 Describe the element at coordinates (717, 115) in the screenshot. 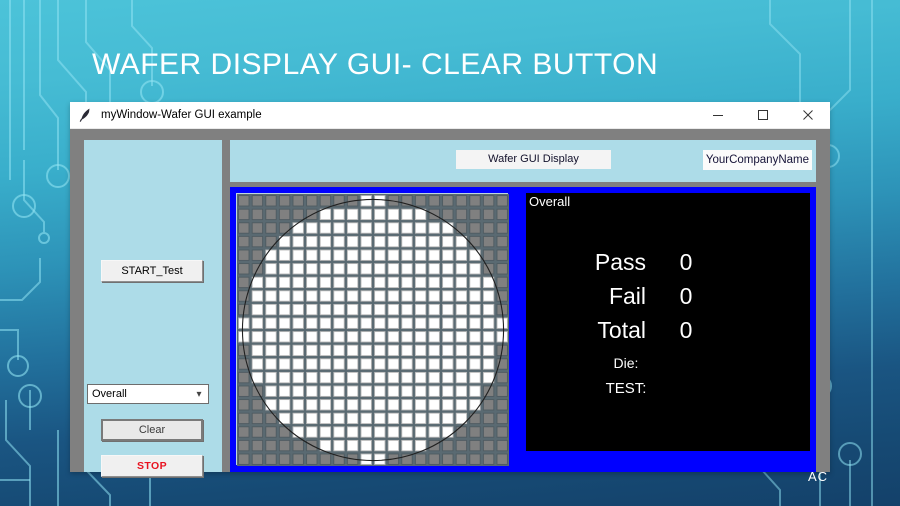

I see `minimize-icon` at that location.